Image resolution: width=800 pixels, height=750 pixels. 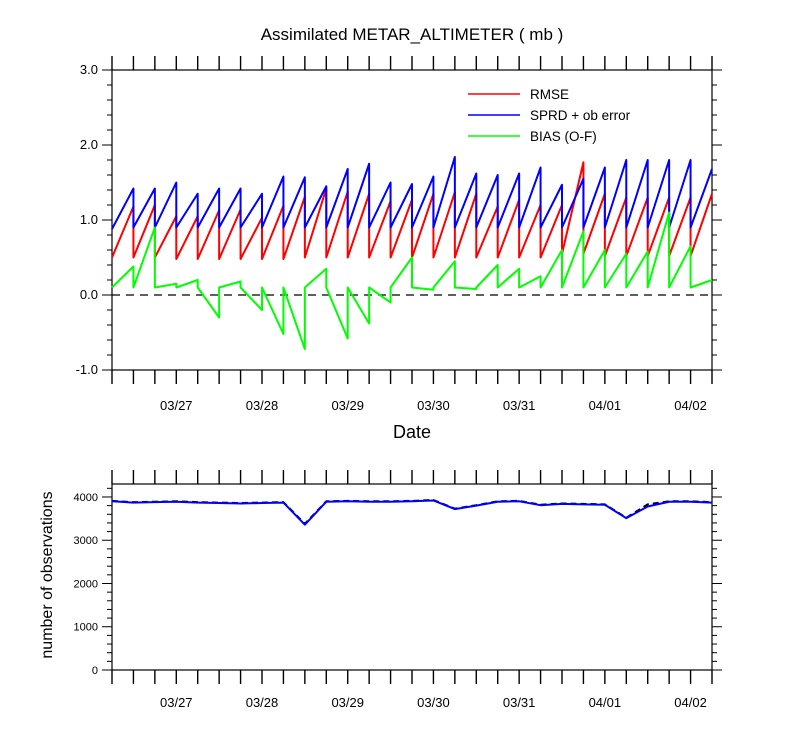 I want to click on legend-label: BIAS (O-F), so click(x=563, y=136).